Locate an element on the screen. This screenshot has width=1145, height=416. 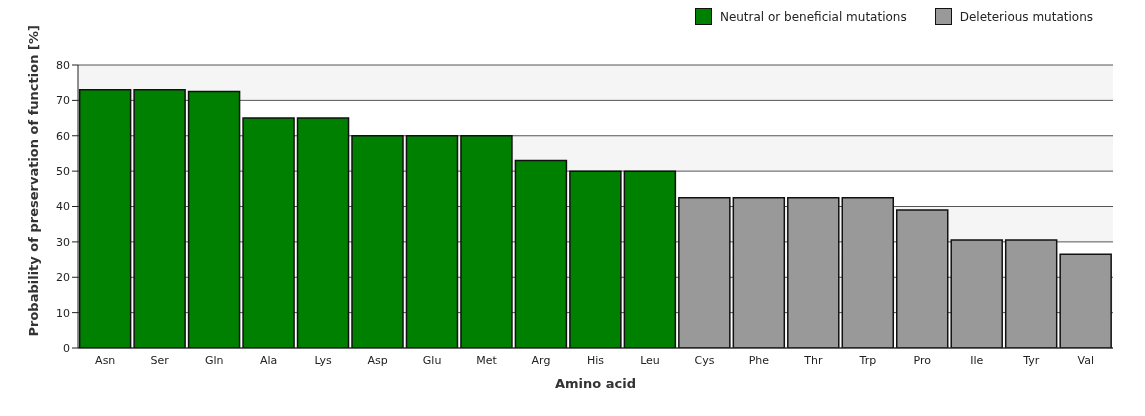
y-tick-label: 70 is located at coordinates (63, 101).